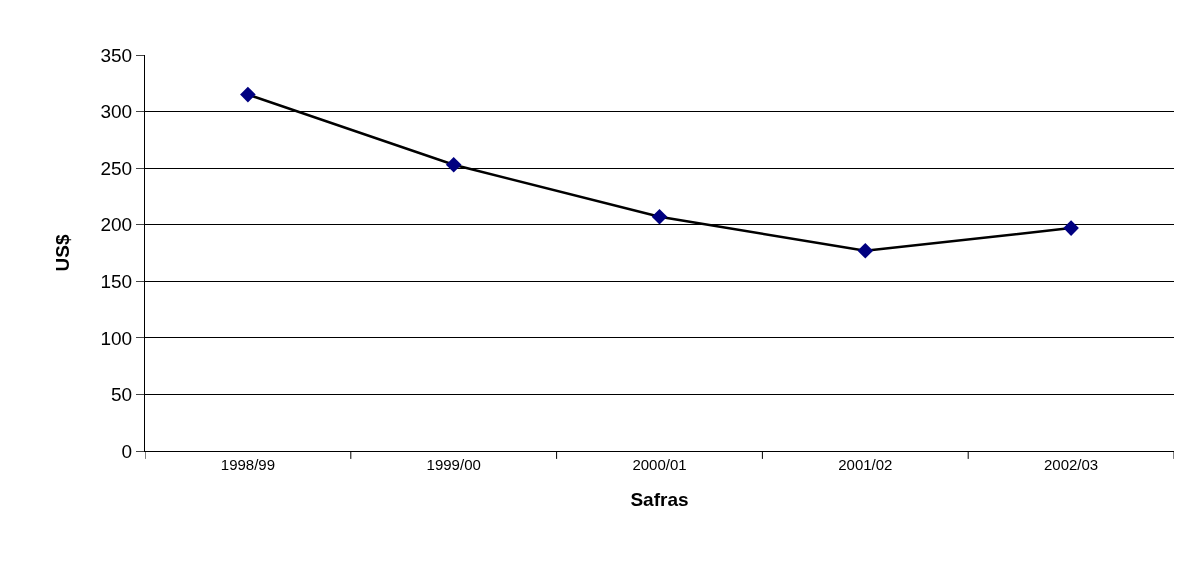  What do you see at coordinates (116, 281) in the screenshot?
I see `y-tick-label: 150` at bounding box center [116, 281].